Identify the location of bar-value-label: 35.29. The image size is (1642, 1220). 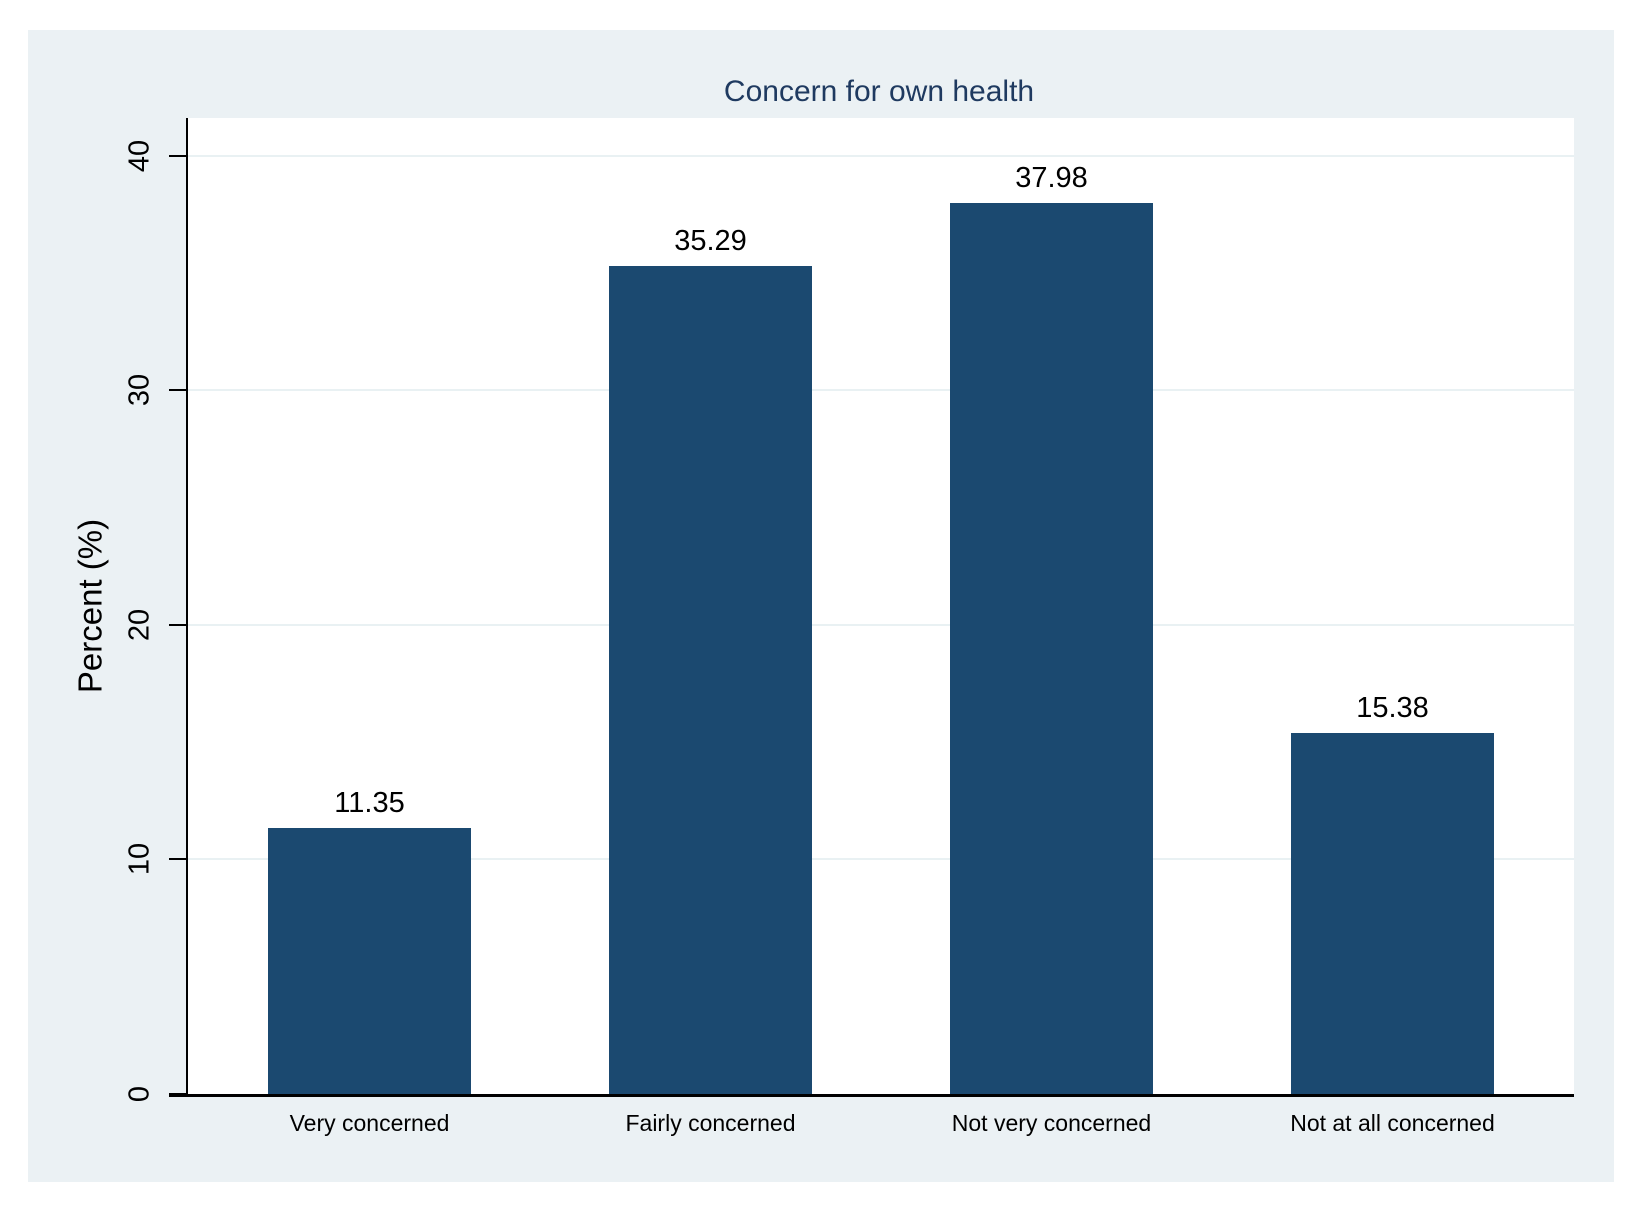
(710, 241).